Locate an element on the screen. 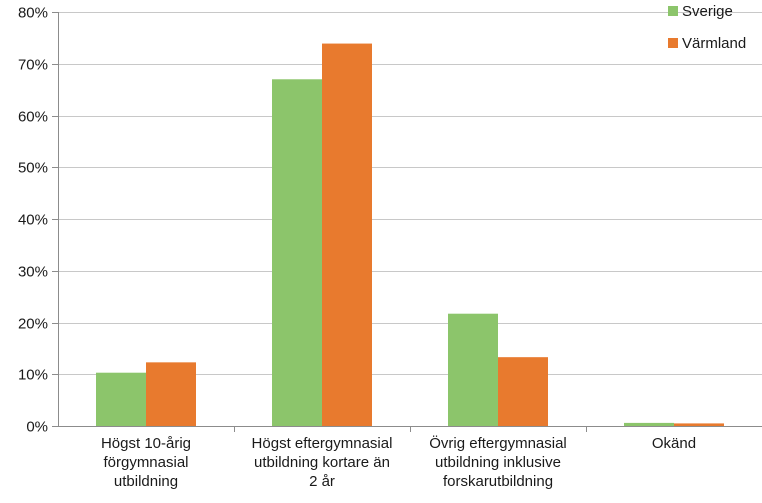 This screenshot has width=762, height=503. x-category-label: Högst 10-årig förgymnasial utbildning is located at coordinates (146, 462).